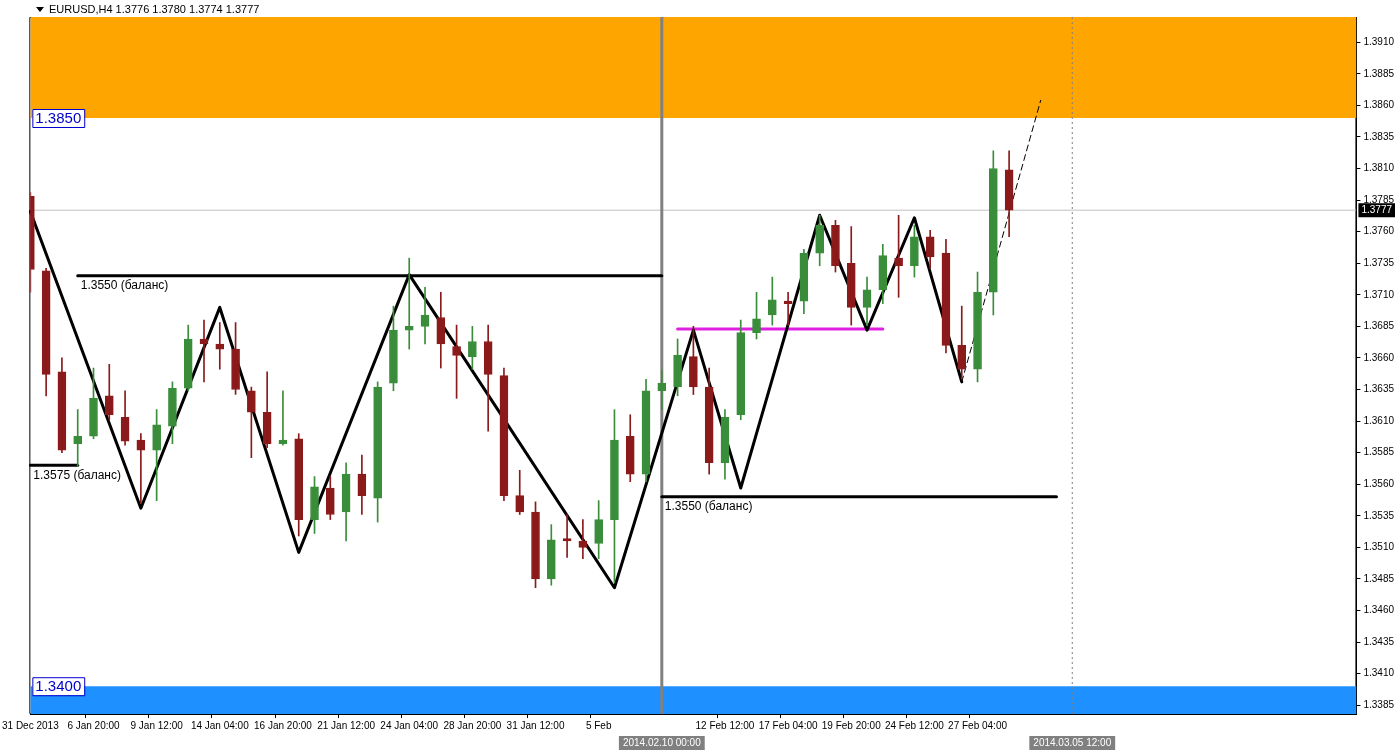  Describe the element at coordinates (1379, 578) in the screenshot. I see `y-tick-label: 1.3485` at that location.